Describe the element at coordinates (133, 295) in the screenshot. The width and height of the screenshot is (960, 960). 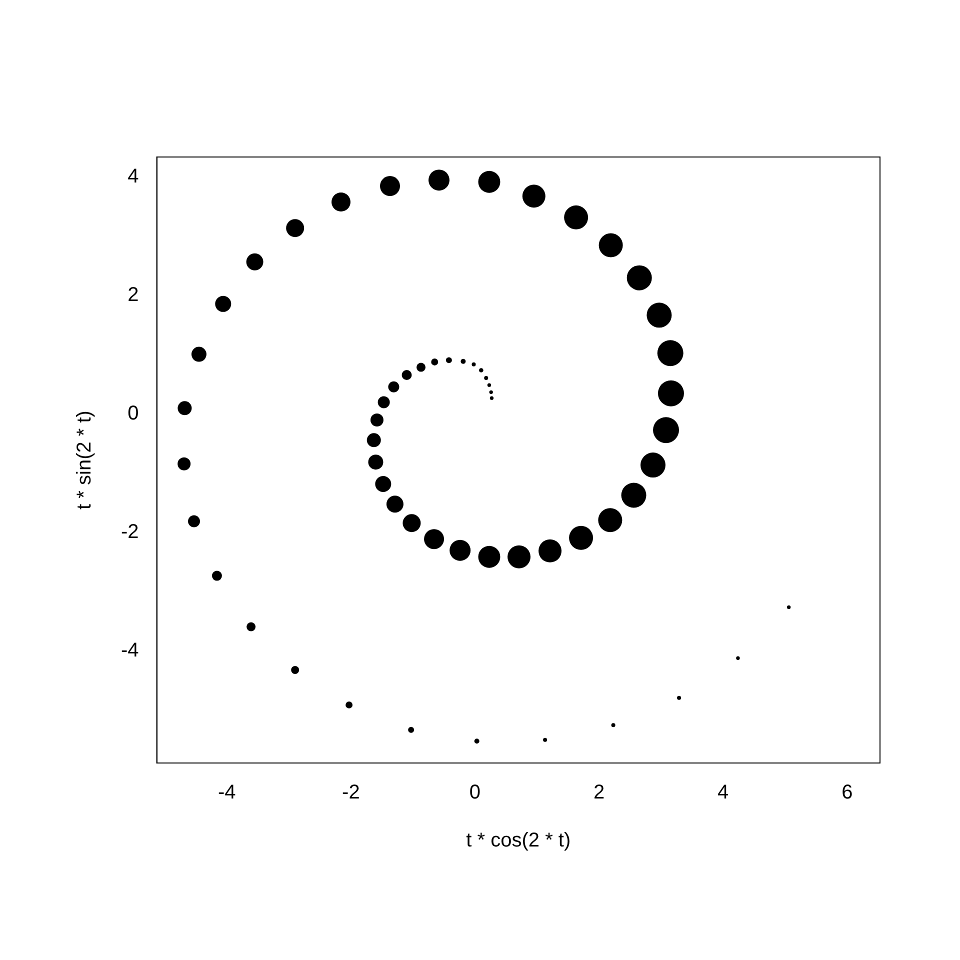
I see `y-tick-label: 2` at that location.